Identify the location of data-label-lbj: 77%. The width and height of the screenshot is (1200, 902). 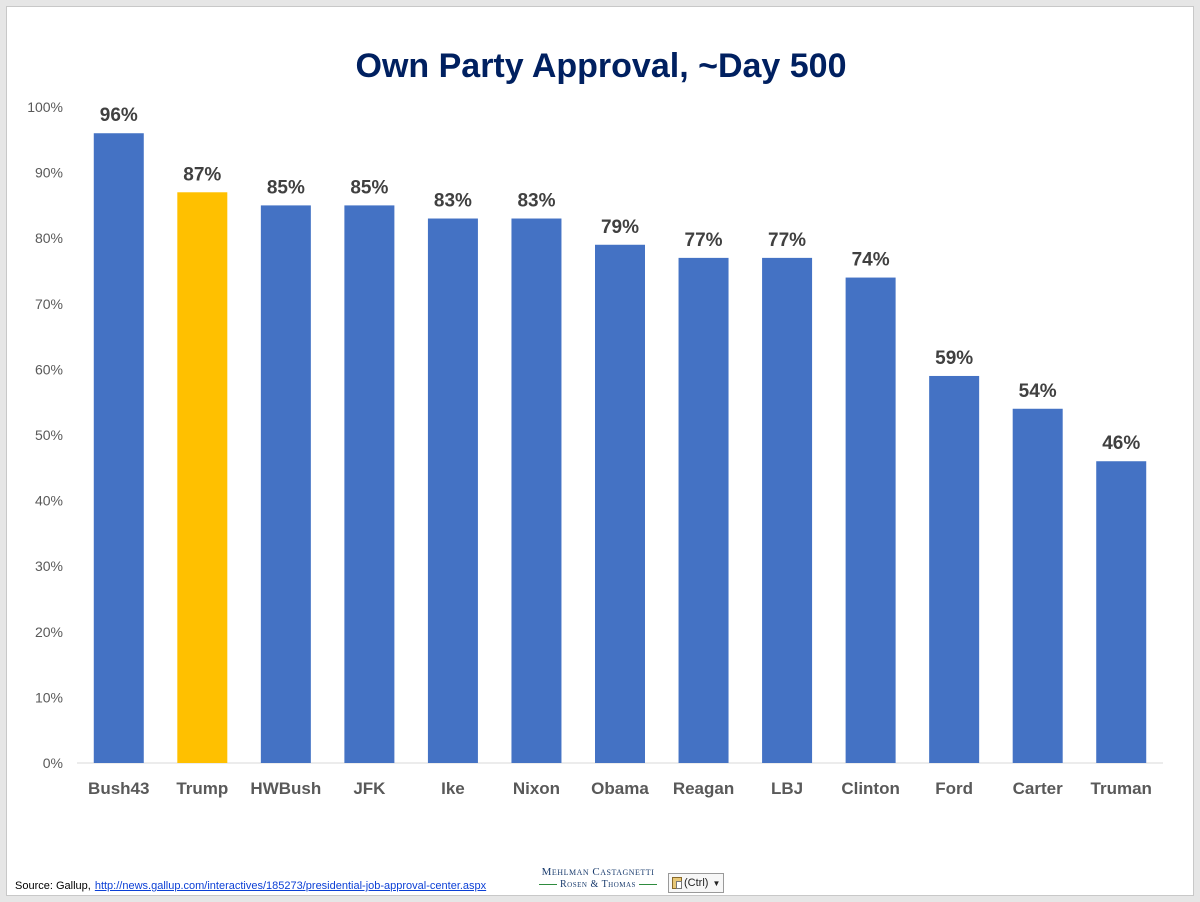
(787, 240).